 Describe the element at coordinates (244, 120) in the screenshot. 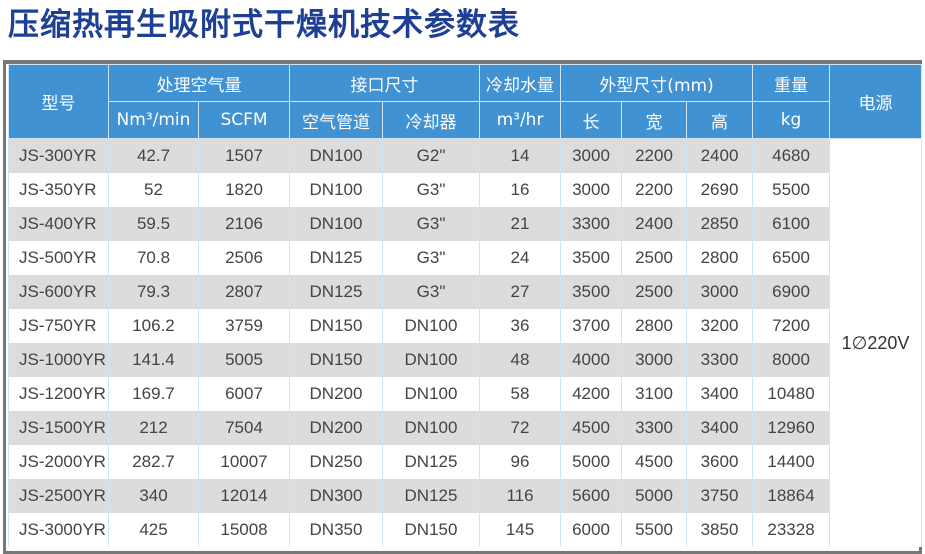

I see `subheader-cell: SCFM` at that location.